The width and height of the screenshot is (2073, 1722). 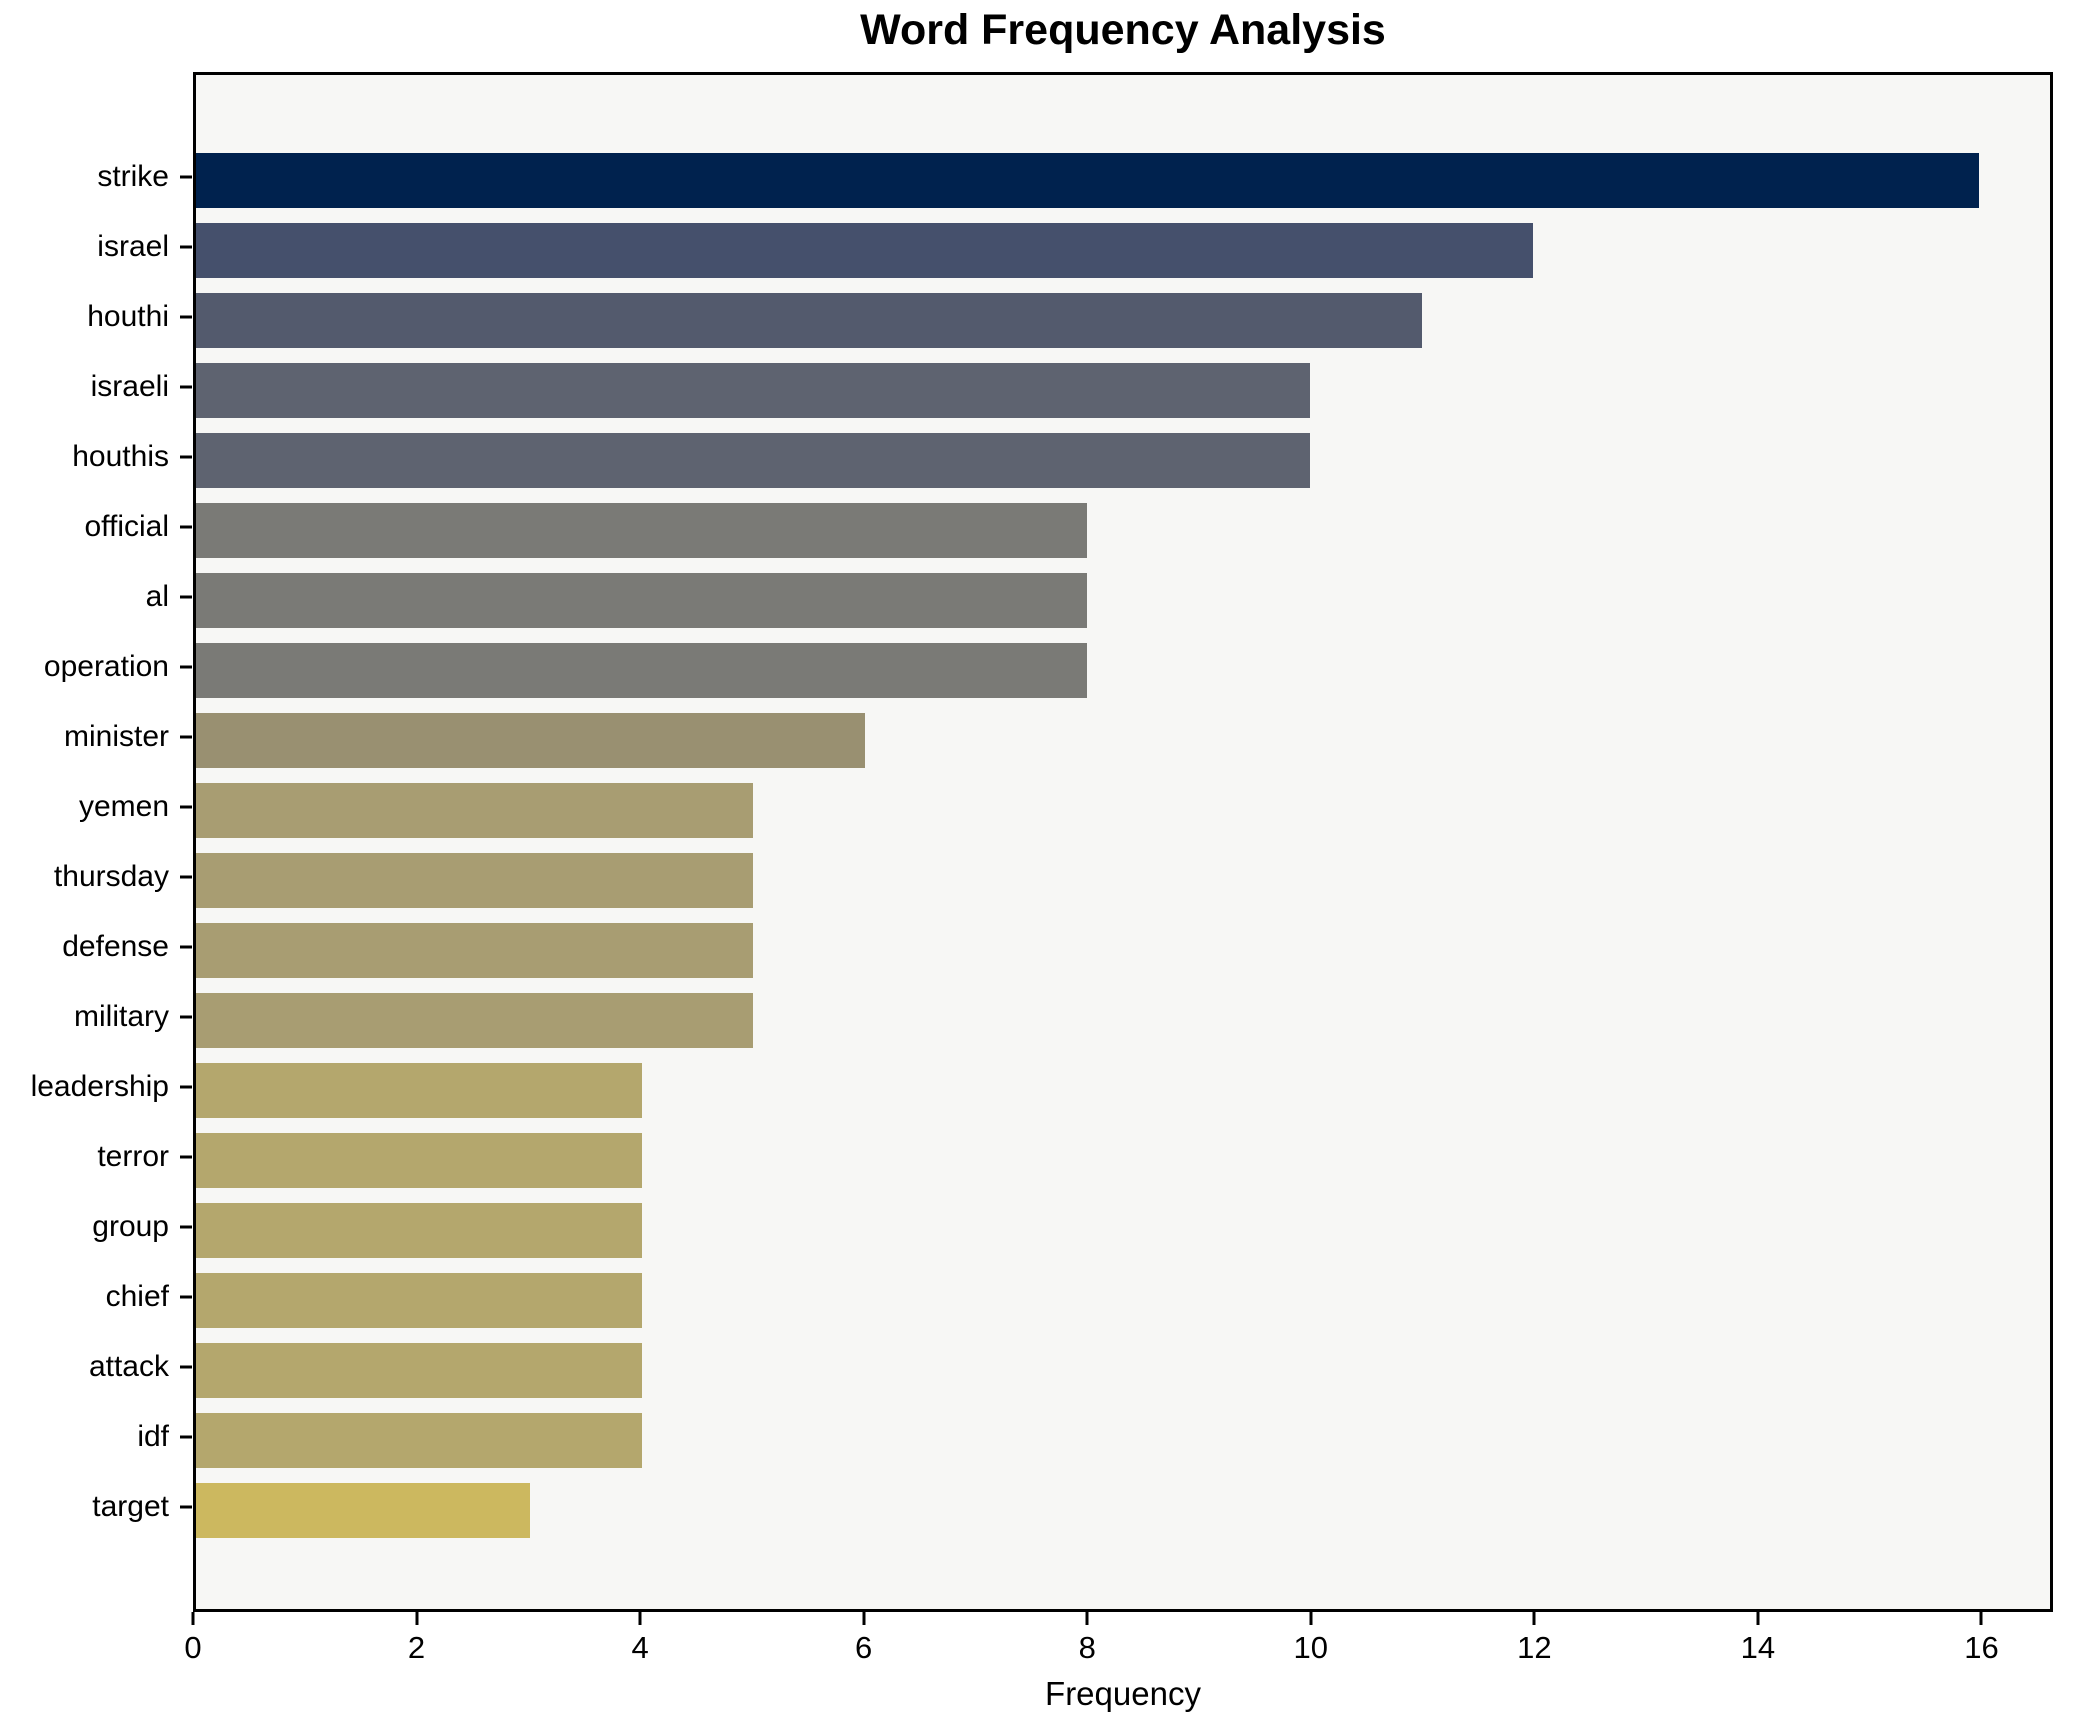 What do you see at coordinates (642, 530) in the screenshot?
I see `bar-official` at bounding box center [642, 530].